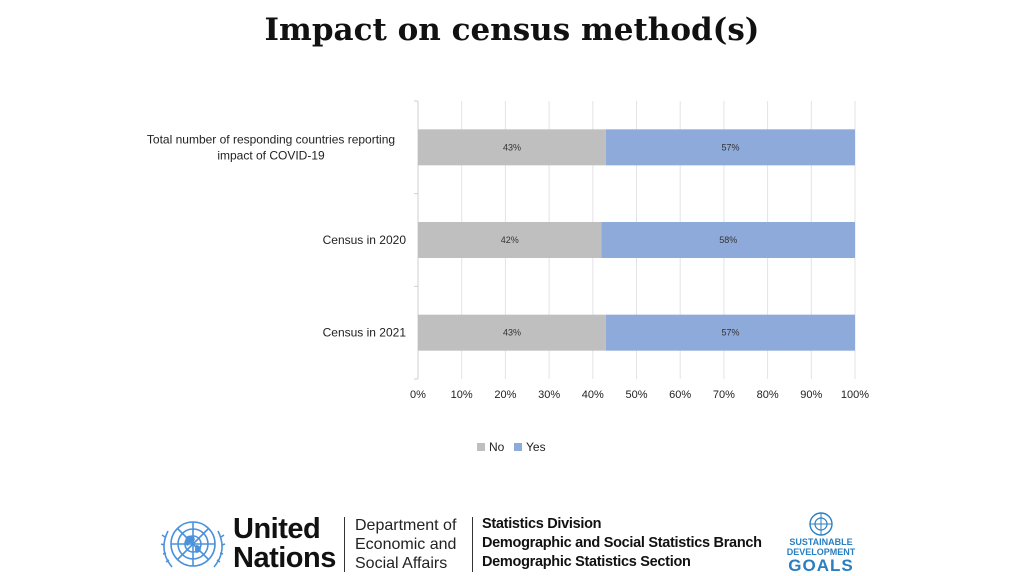 The image size is (1024, 576). Describe the element at coordinates (768, 395) in the screenshot. I see `x-tick-label: 80%` at that location.